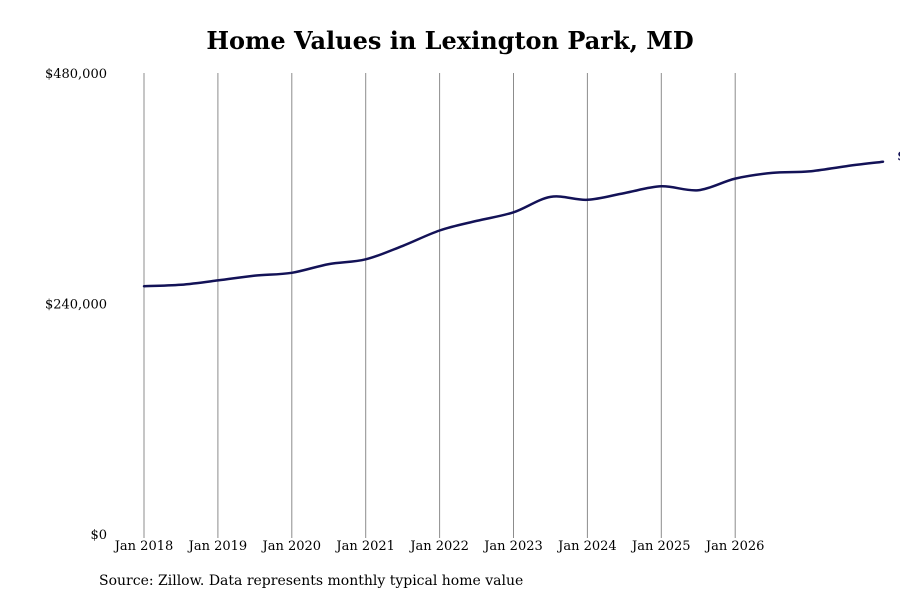  What do you see at coordinates (364, 546) in the screenshot?
I see `x-tick-label: Jan 2021` at bounding box center [364, 546].